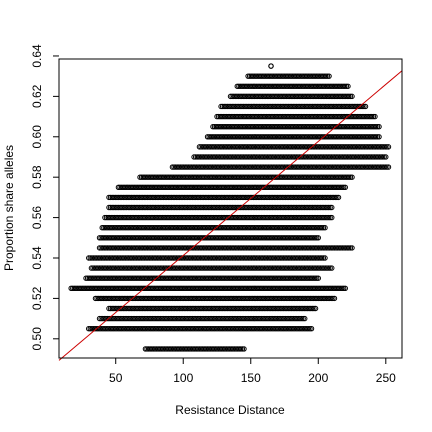  Describe the element at coordinates (37, 96) in the screenshot. I see `y-tick-label: 0.62` at that location.